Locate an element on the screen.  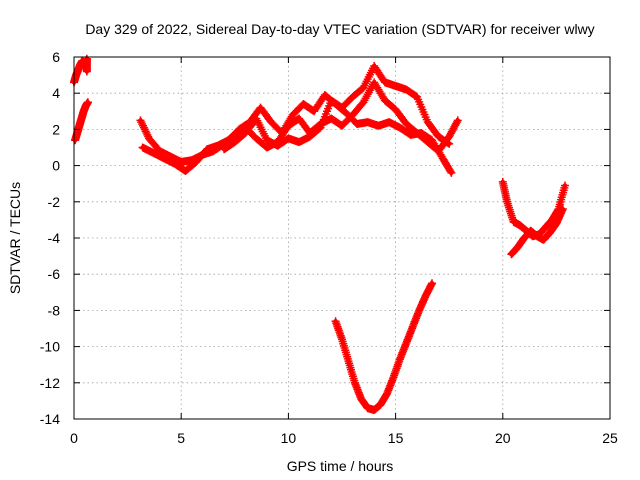
x-axis-label: GPS time / hours is located at coordinates (340, 466).